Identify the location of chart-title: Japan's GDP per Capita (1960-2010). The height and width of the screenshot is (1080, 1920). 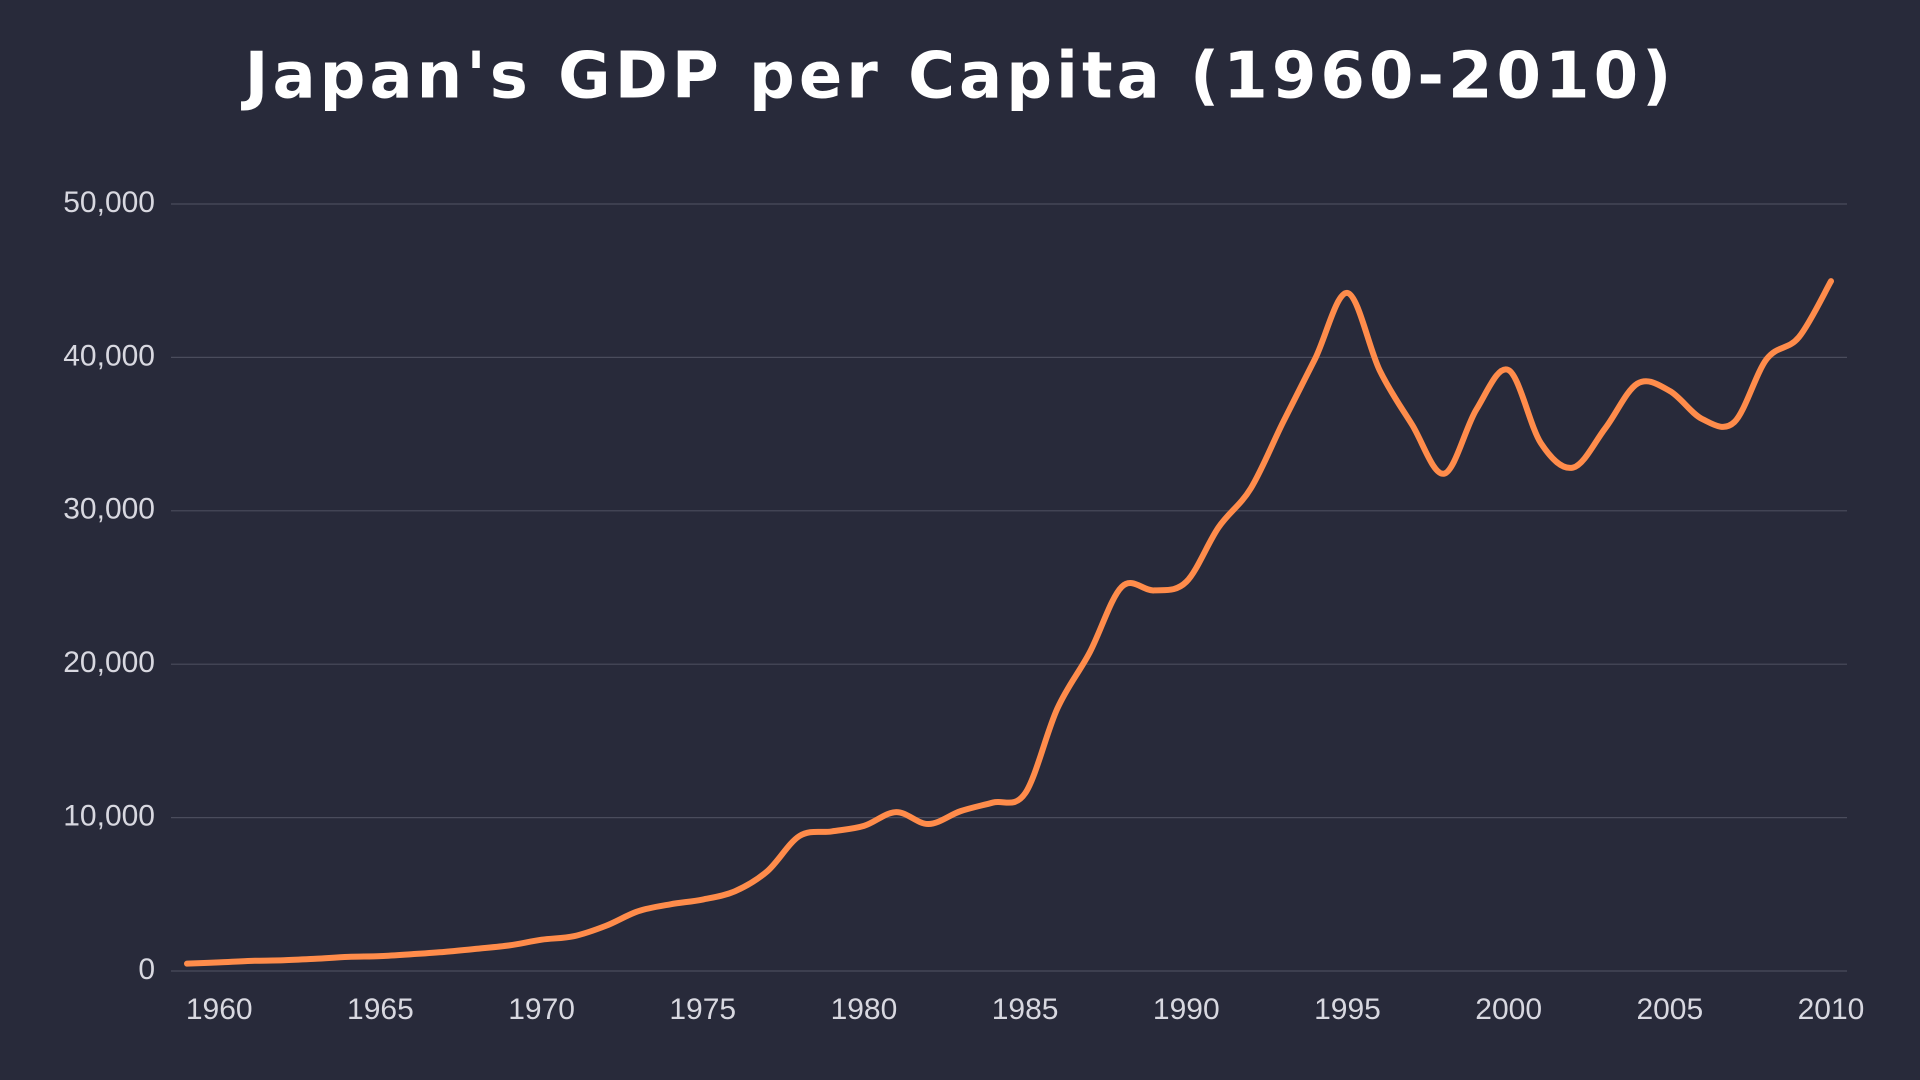
(958, 77).